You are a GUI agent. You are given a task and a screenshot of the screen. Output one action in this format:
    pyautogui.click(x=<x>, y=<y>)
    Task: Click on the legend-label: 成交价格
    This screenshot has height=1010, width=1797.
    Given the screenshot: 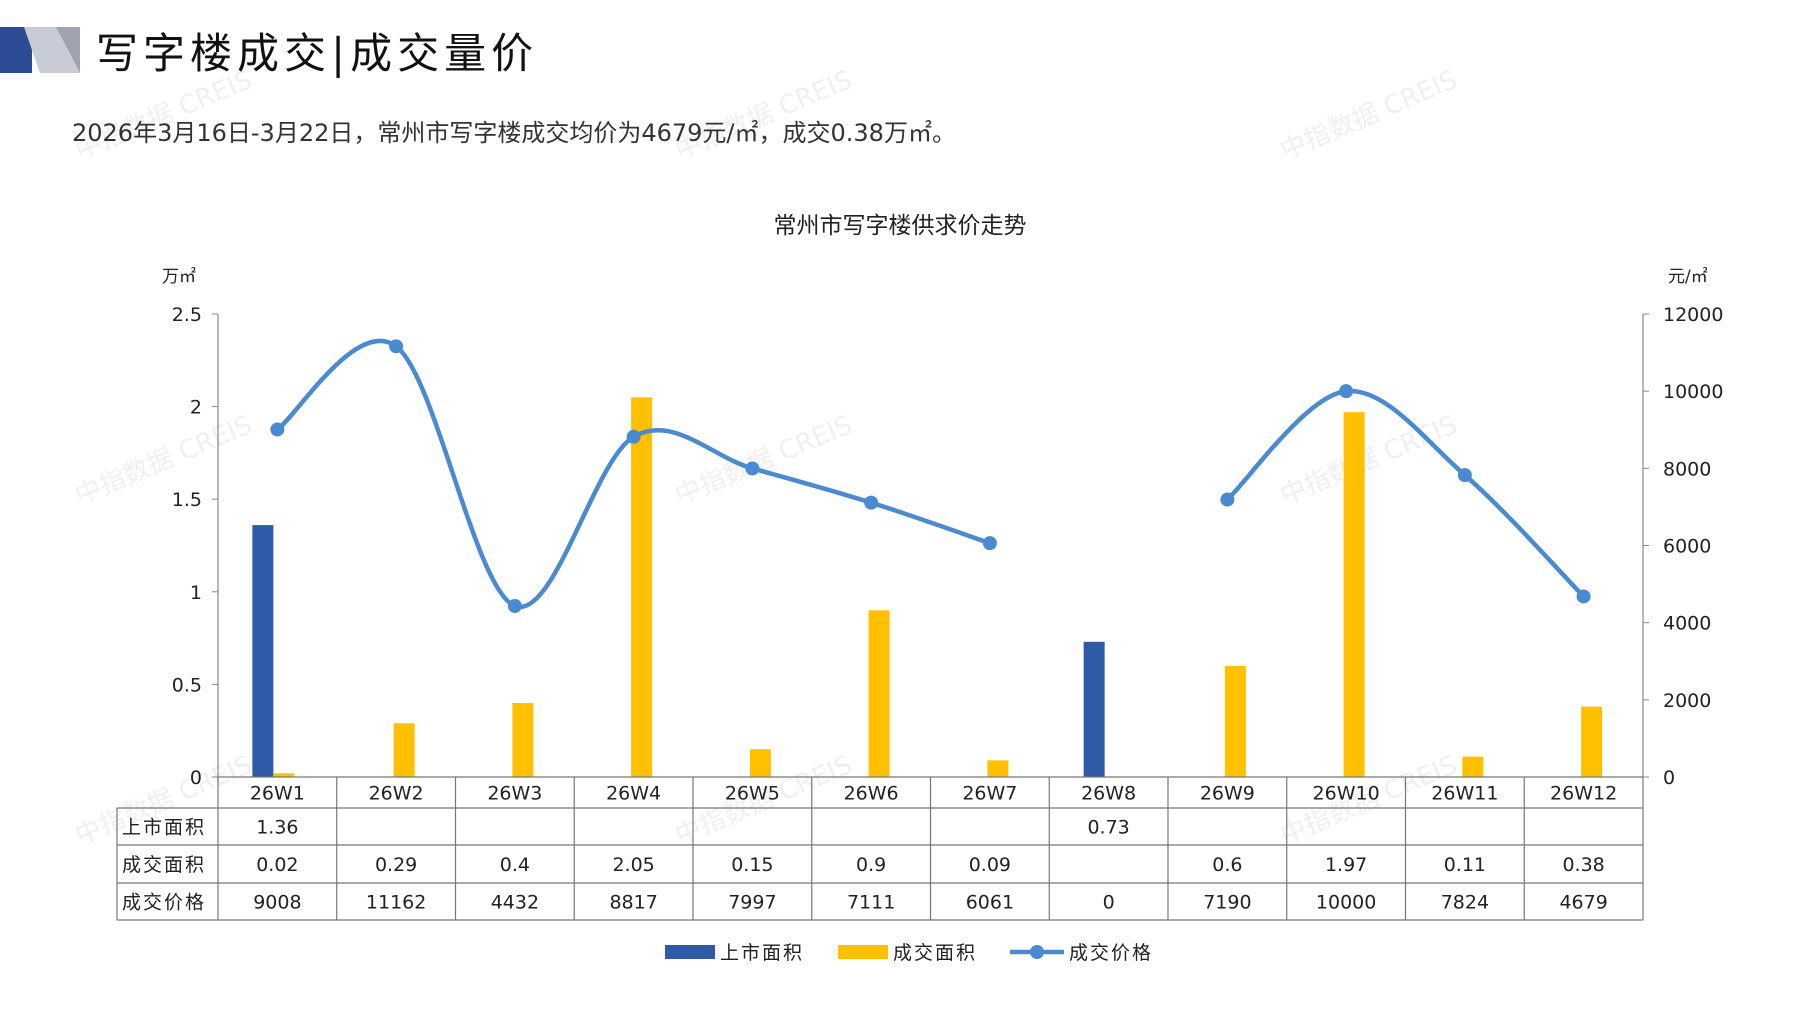 What is the action you would take?
    pyautogui.click(x=1111, y=953)
    